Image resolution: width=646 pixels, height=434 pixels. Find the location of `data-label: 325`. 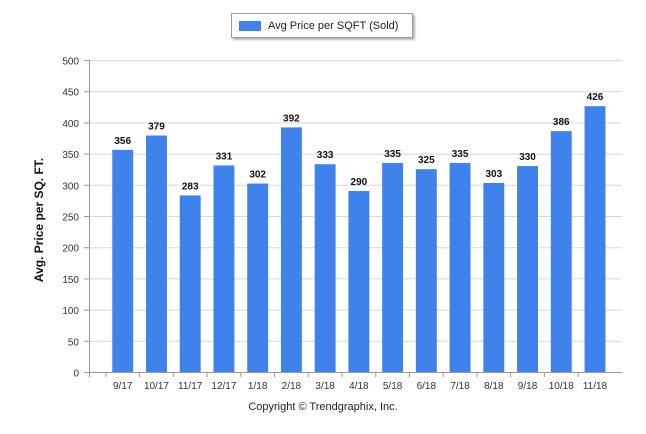

data-label: 325 is located at coordinates (426, 160).